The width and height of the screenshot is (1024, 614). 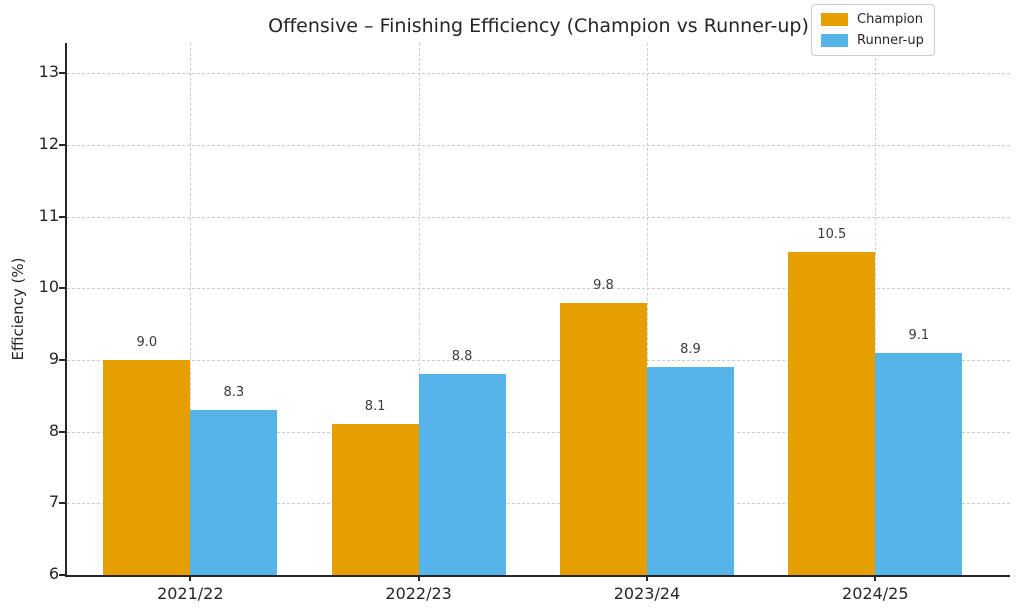 I want to click on x-tick-label-2021-22: 2021/22, so click(x=190, y=593).